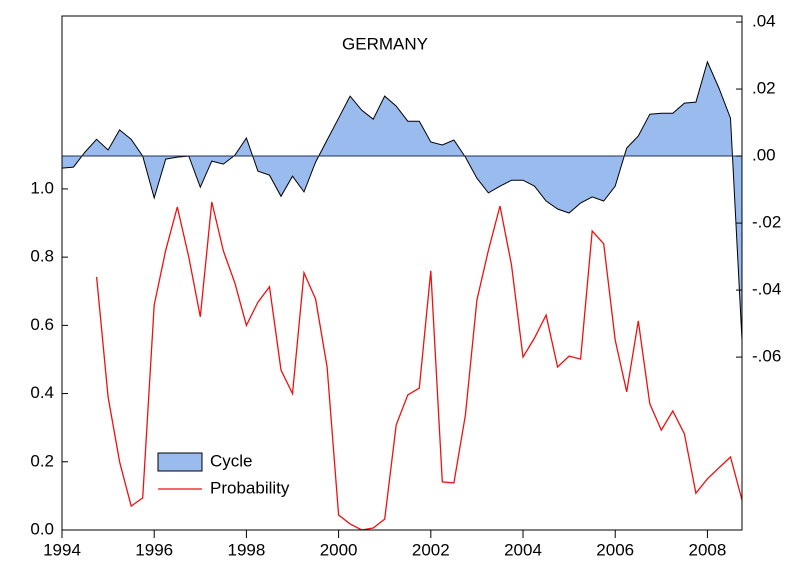 The height and width of the screenshot is (571, 807). What do you see at coordinates (523, 549) in the screenshot?
I see `x-tick-label: 2004` at bounding box center [523, 549].